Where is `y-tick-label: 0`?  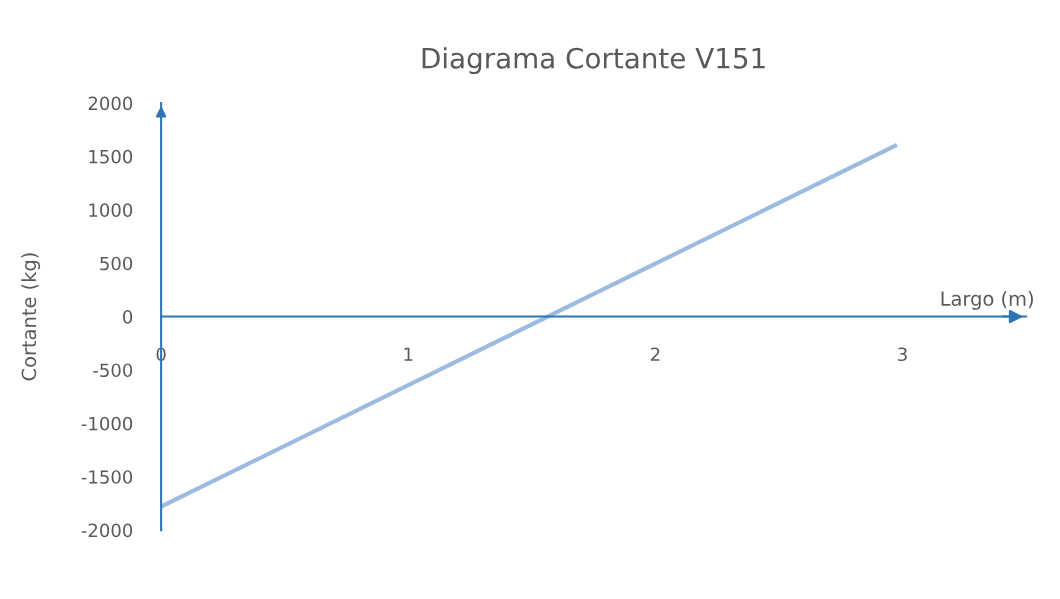
y-tick-label: 0 is located at coordinates (128, 317).